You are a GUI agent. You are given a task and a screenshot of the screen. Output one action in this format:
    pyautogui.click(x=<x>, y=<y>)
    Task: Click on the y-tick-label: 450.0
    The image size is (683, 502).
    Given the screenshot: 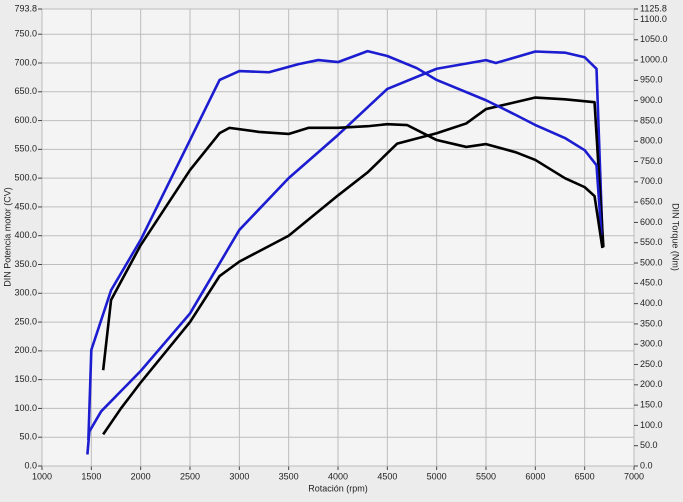 What is the action you would take?
    pyautogui.click(x=25, y=206)
    